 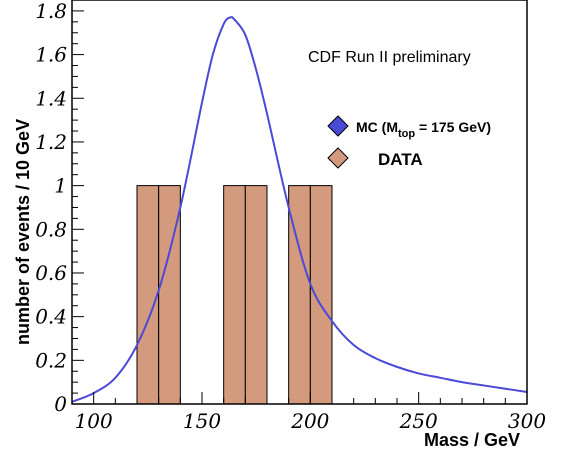 What do you see at coordinates (51, 98) in the screenshot?
I see `y-tick-label: 1.4` at bounding box center [51, 98].